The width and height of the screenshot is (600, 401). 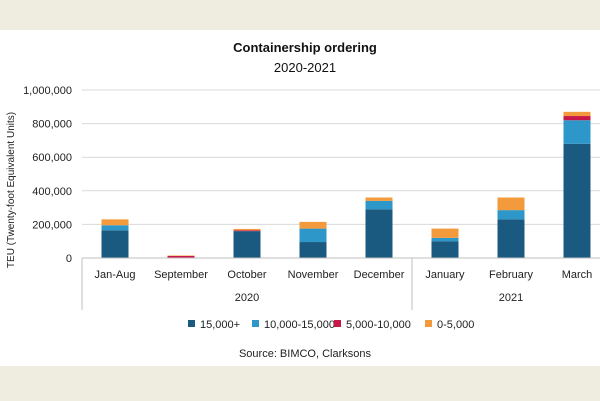 I want to click on x-tick-label: November, so click(x=313, y=275).